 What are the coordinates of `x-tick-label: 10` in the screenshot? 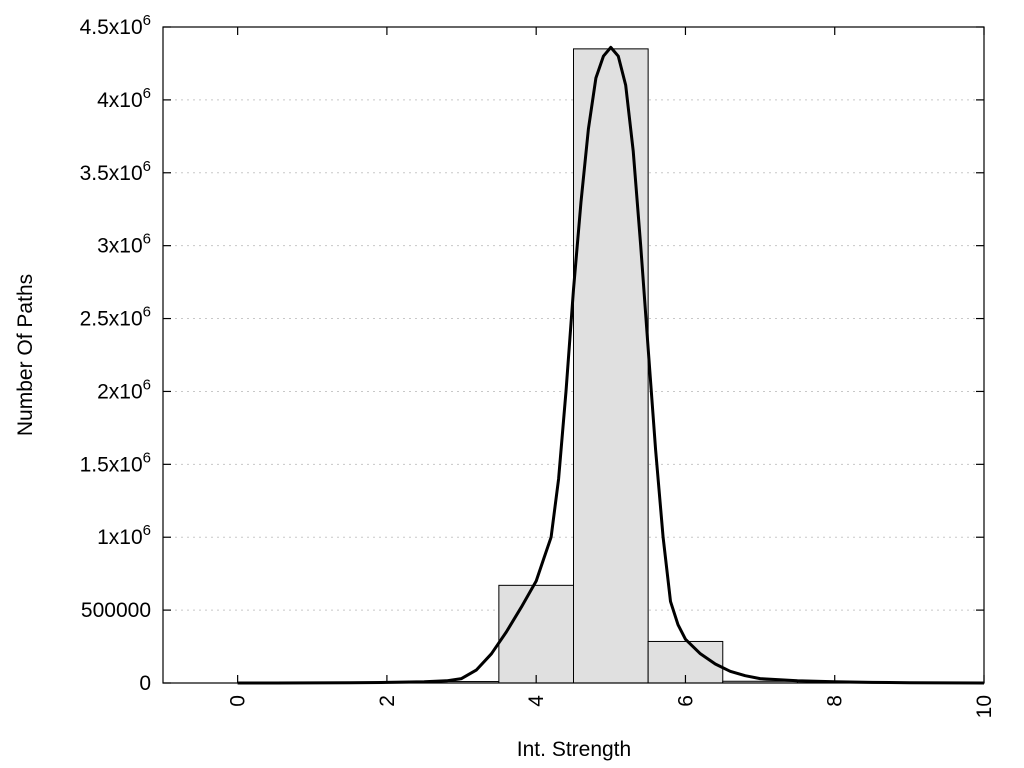 It's located at (984, 706).